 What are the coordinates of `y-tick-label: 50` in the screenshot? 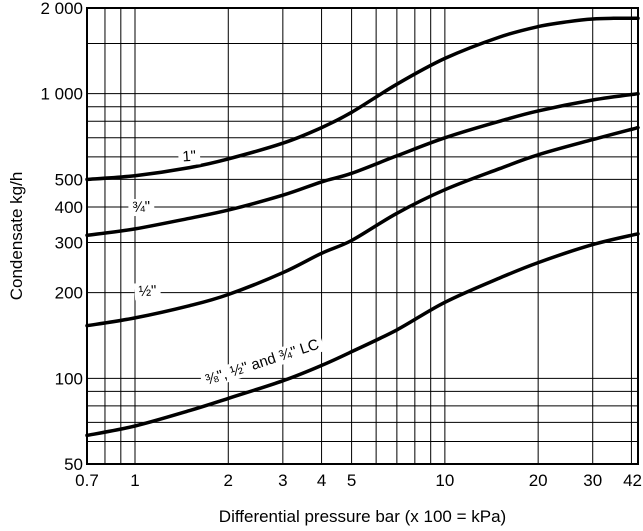 It's located at (73, 464).